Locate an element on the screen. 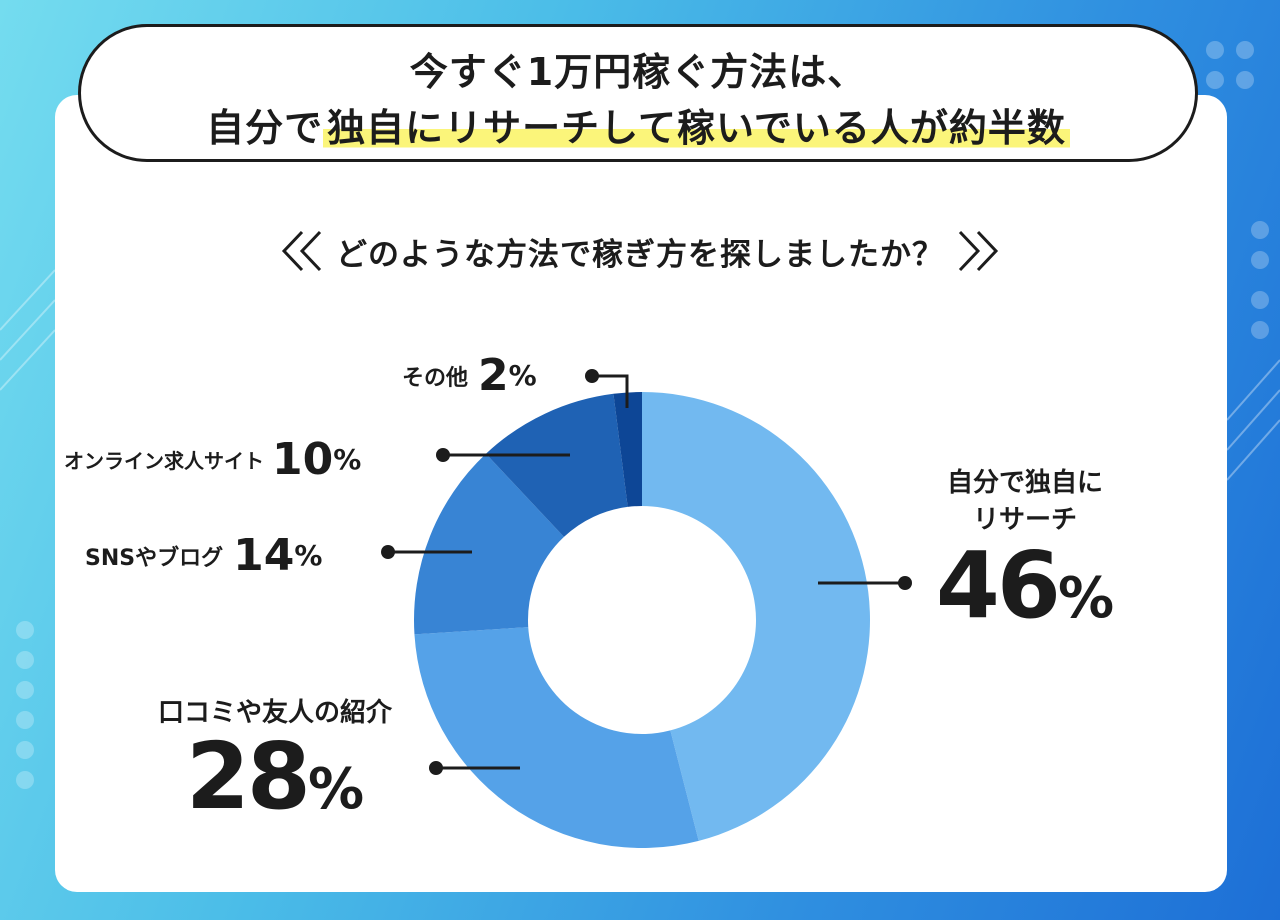 This screenshot has width=1280, height=920. value-word-of-mouth: 28 is located at coordinates (248, 776).